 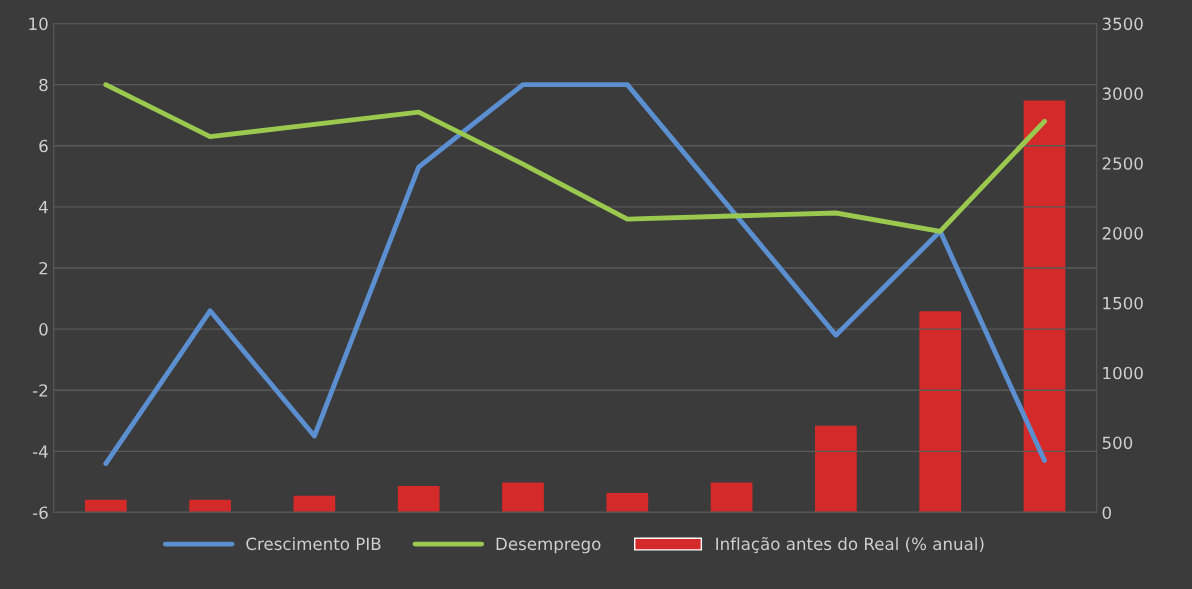 What do you see at coordinates (43, 146) in the screenshot?
I see `y-tick-label: 6` at bounding box center [43, 146].